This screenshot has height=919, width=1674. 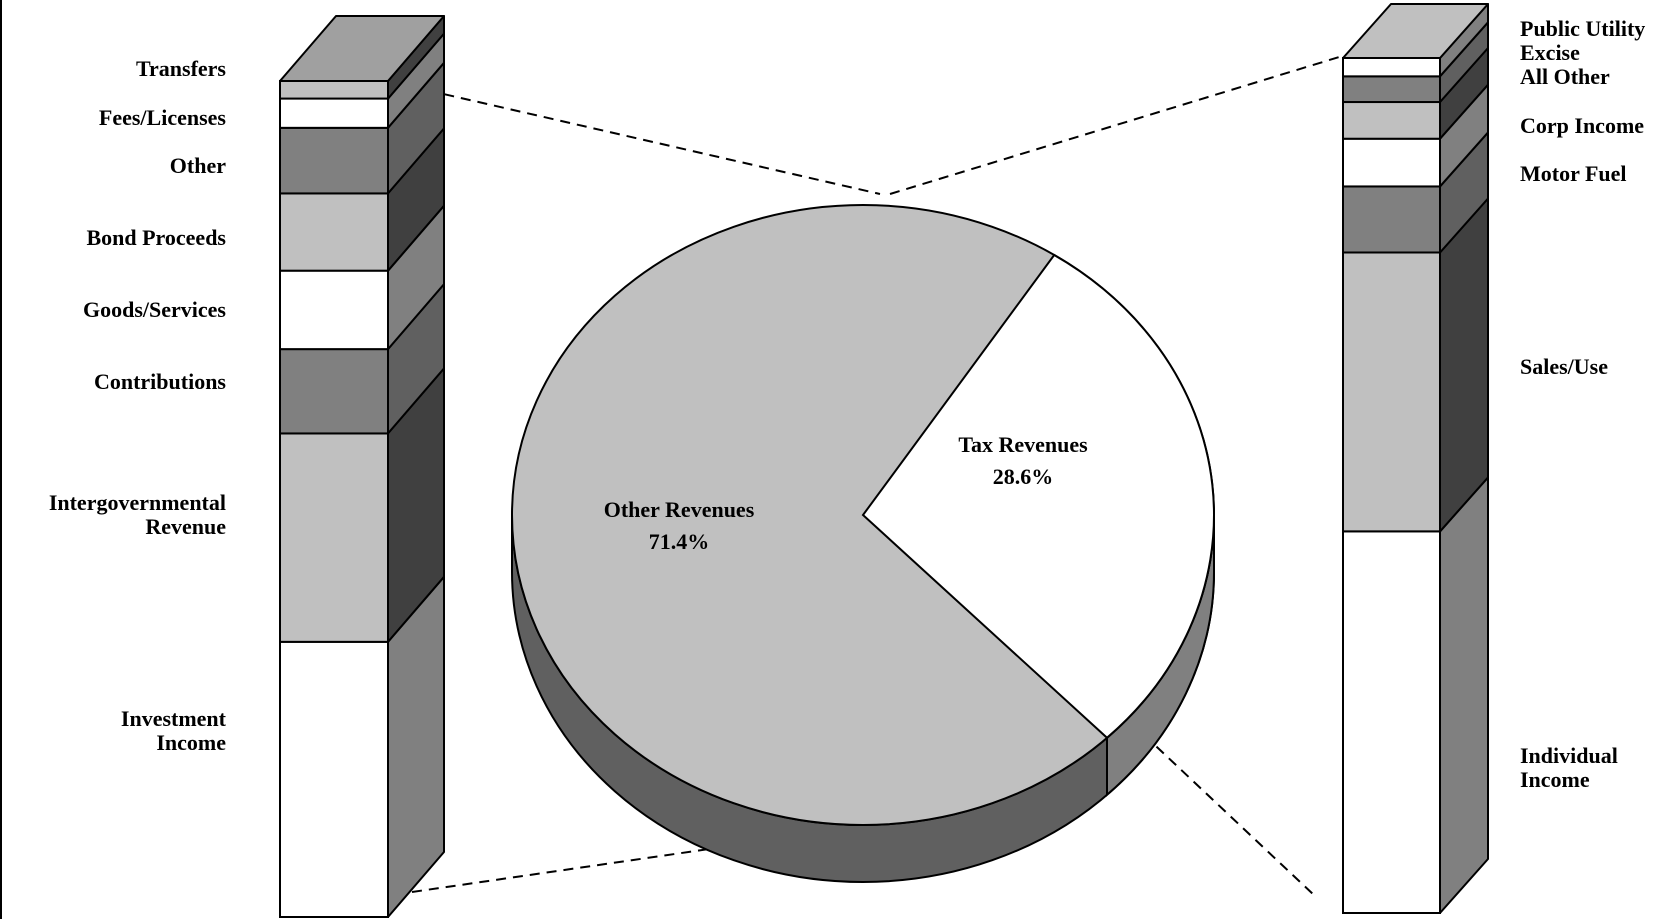 I want to click on bar-segment-sales-use, so click(x=1391, y=392).